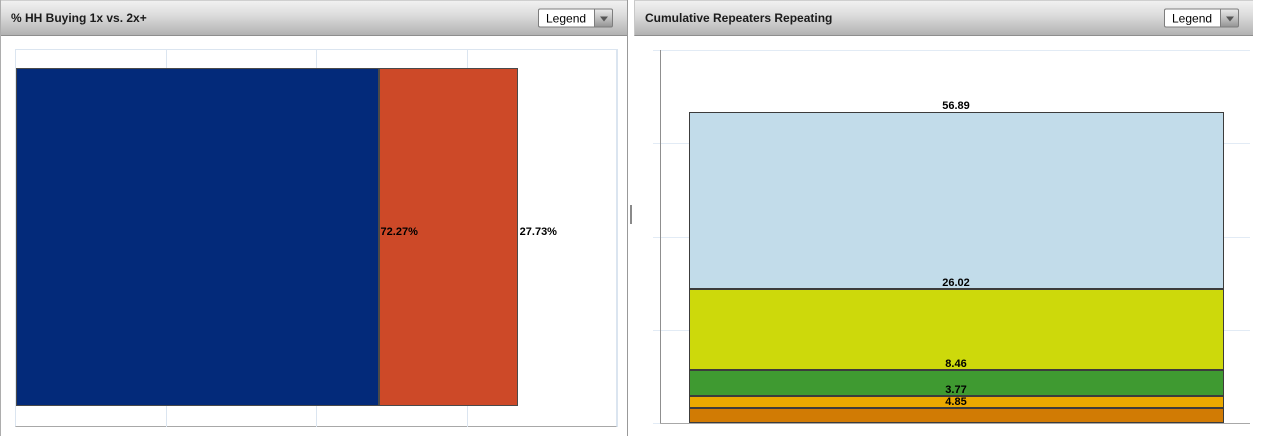 This screenshot has width=1266, height=436. Describe the element at coordinates (943, 18) in the screenshot. I see `panel-header: Cumulative Repeaters Repeating Legend` at that location.